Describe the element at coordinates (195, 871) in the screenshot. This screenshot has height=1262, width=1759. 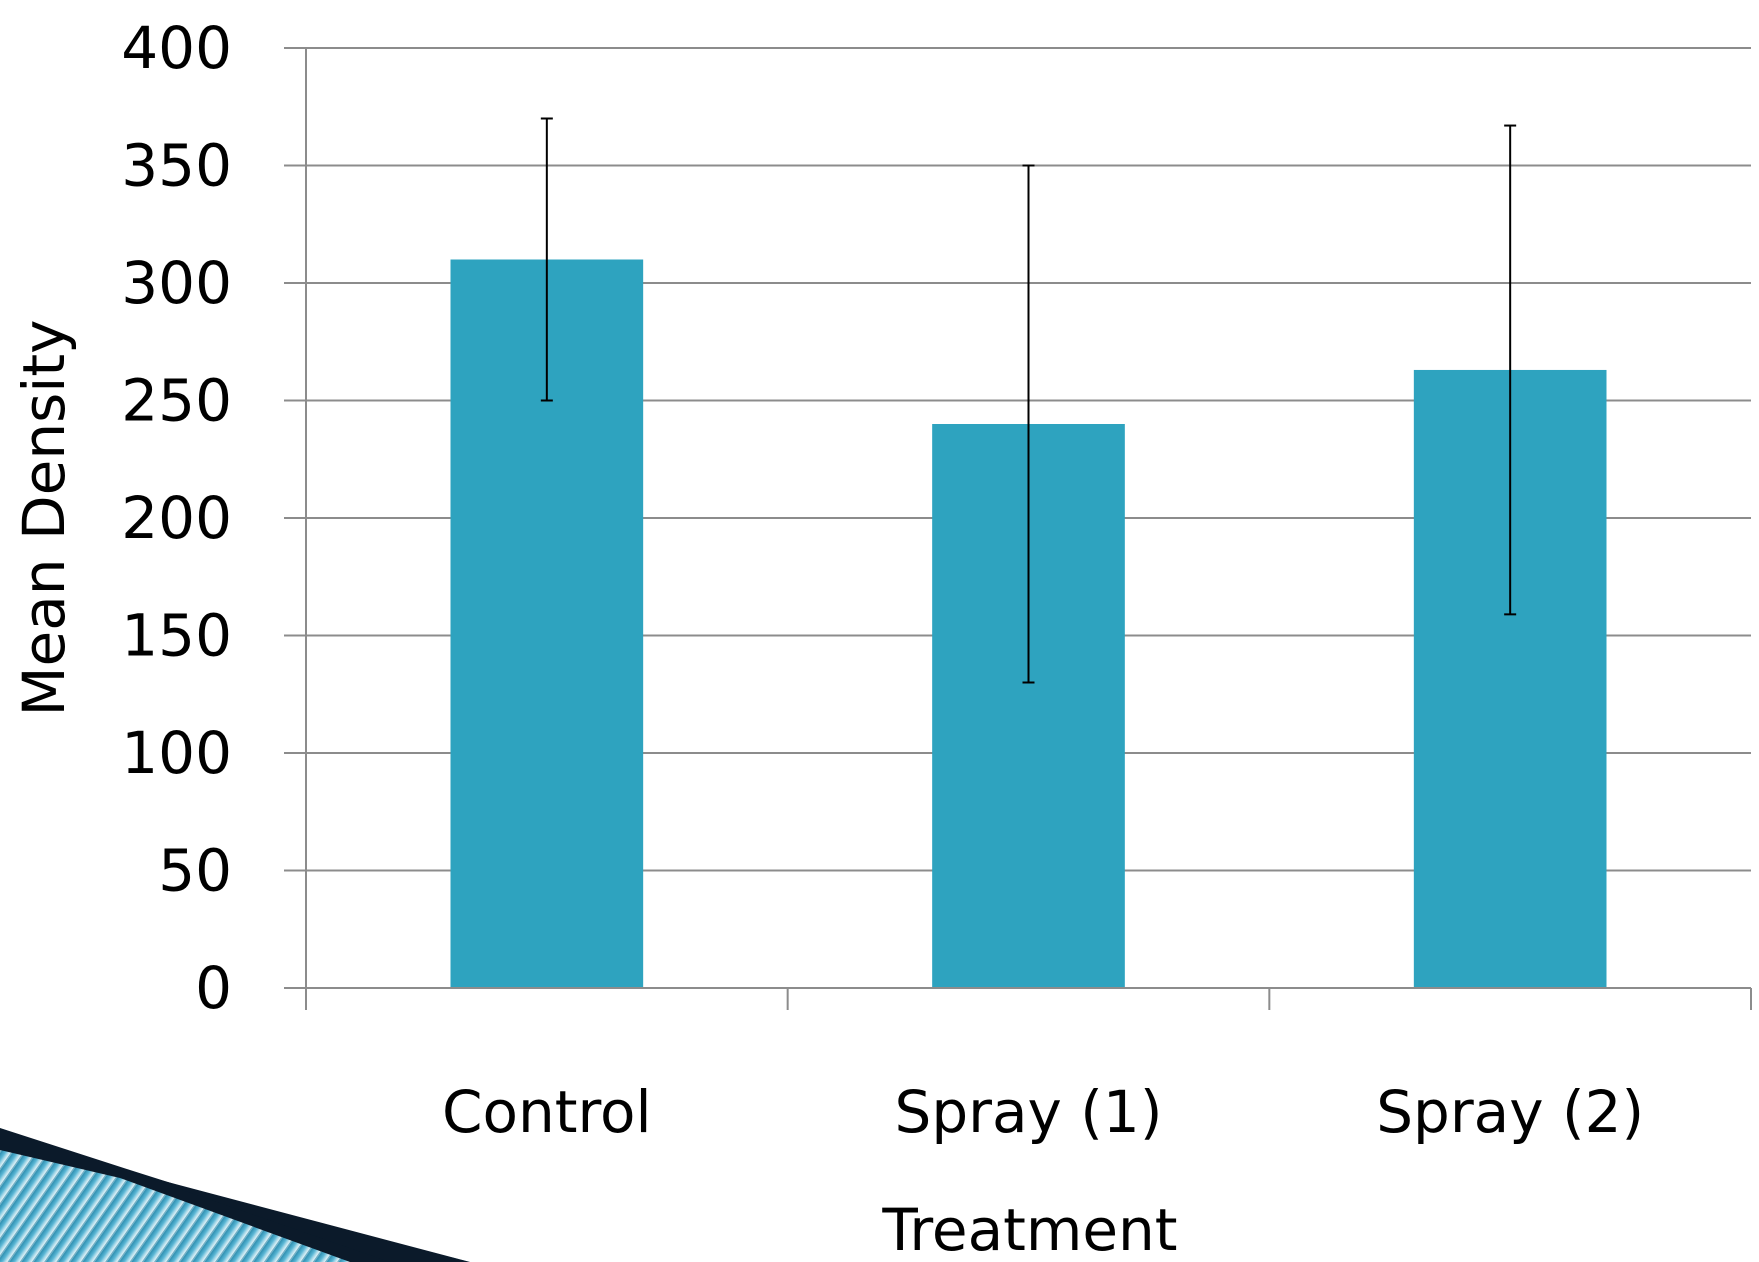
I see `y-tick-label: 50` at that location.